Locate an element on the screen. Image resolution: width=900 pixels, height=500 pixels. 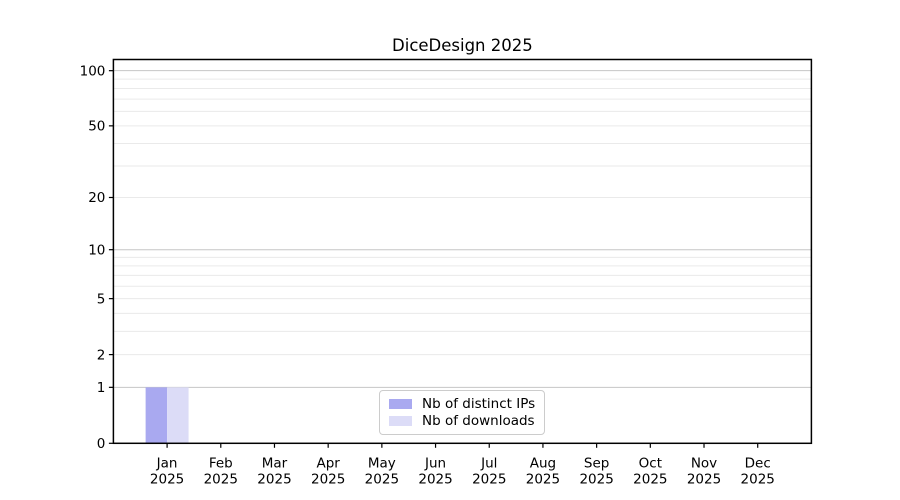
y-tick-label: 100 is located at coordinates (93, 71).